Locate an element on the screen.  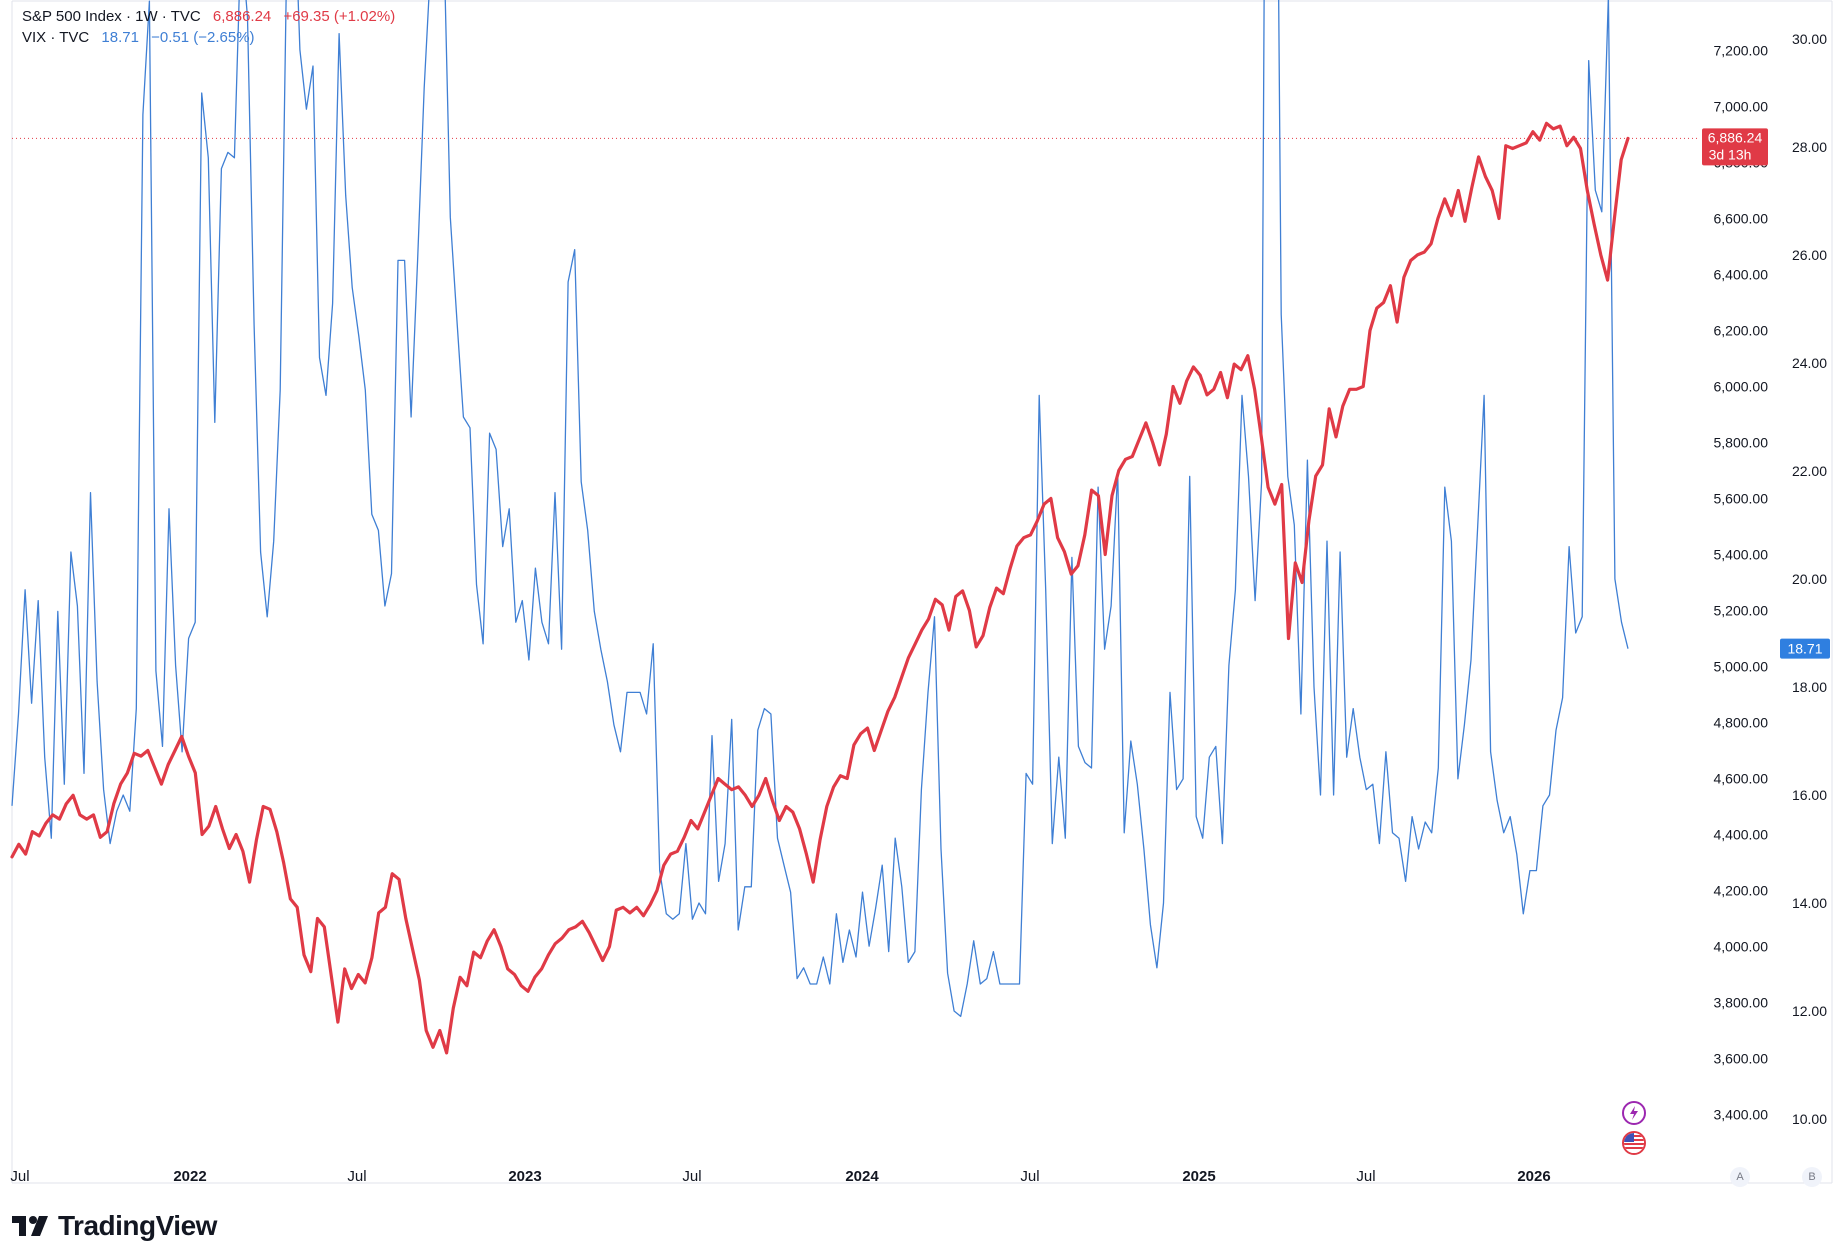
vix-price-tick: 30.00 is located at coordinates (1809, 39).